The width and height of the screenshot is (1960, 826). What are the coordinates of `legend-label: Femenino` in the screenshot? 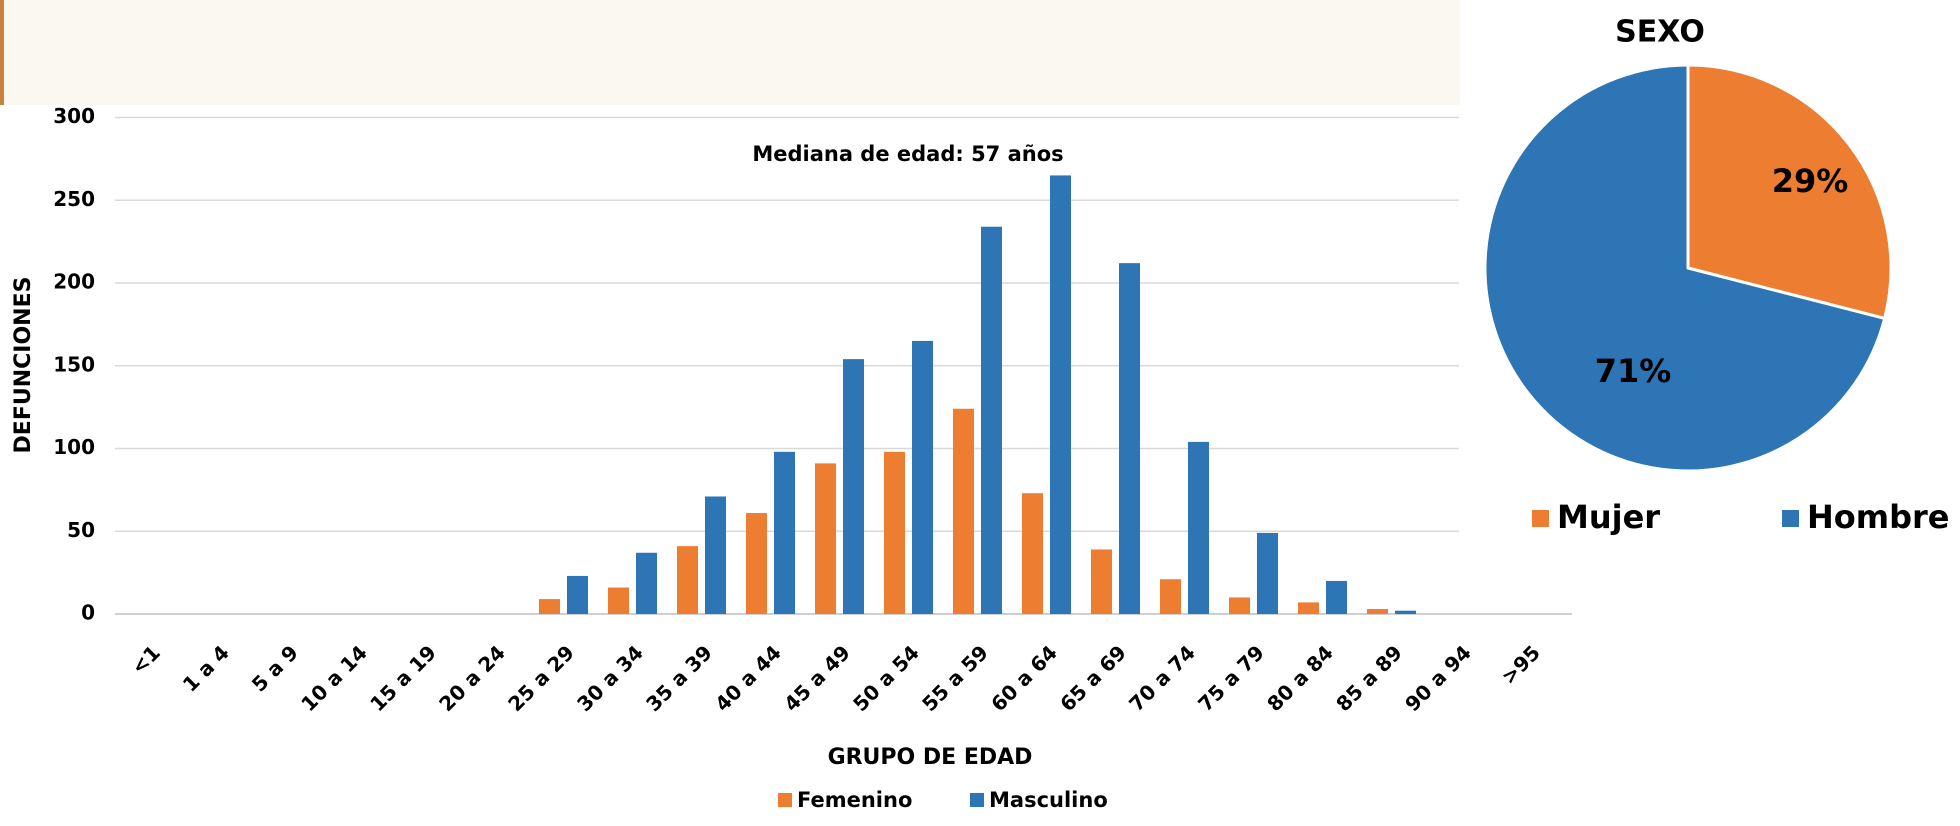 It's located at (854, 800).